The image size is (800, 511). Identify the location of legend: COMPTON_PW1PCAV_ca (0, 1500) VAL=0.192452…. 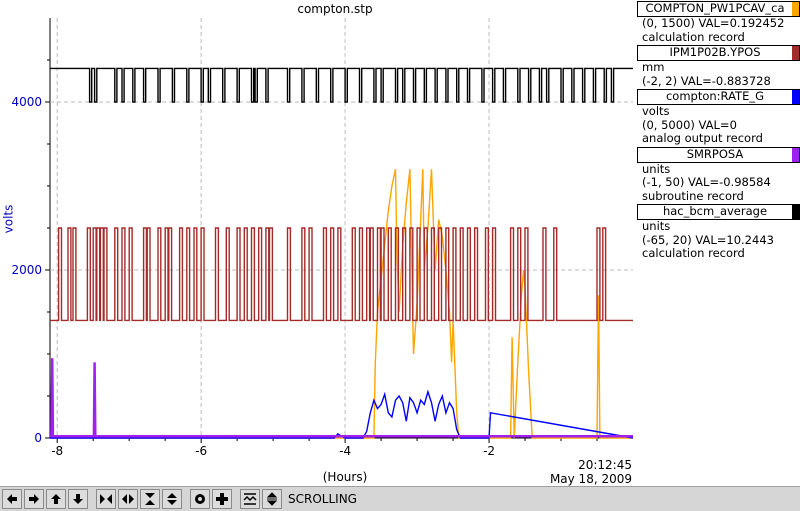
(718, 130).